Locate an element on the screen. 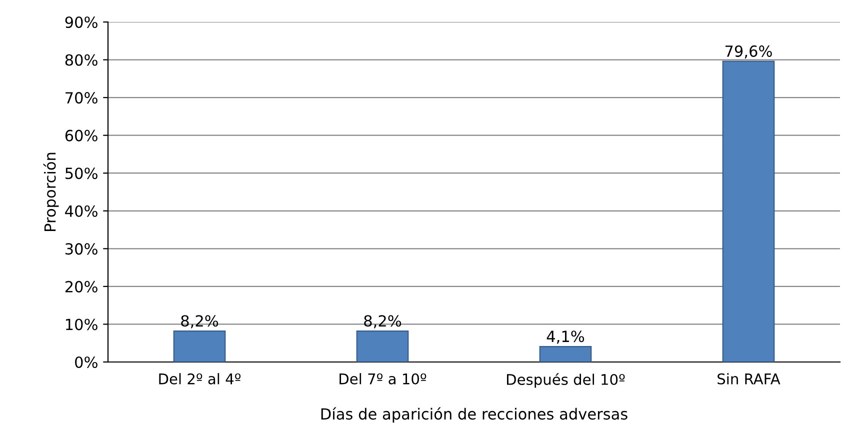 This screenshot has width=855, height=445. y-tick-label: 90% is located at coordinates (81, 22).